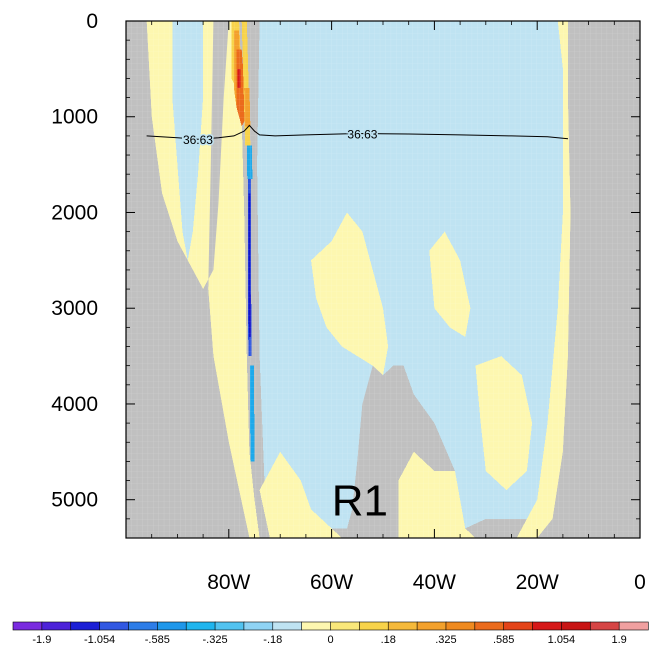  I want to click on colorbar-label: -1.9, so click(41, 640).